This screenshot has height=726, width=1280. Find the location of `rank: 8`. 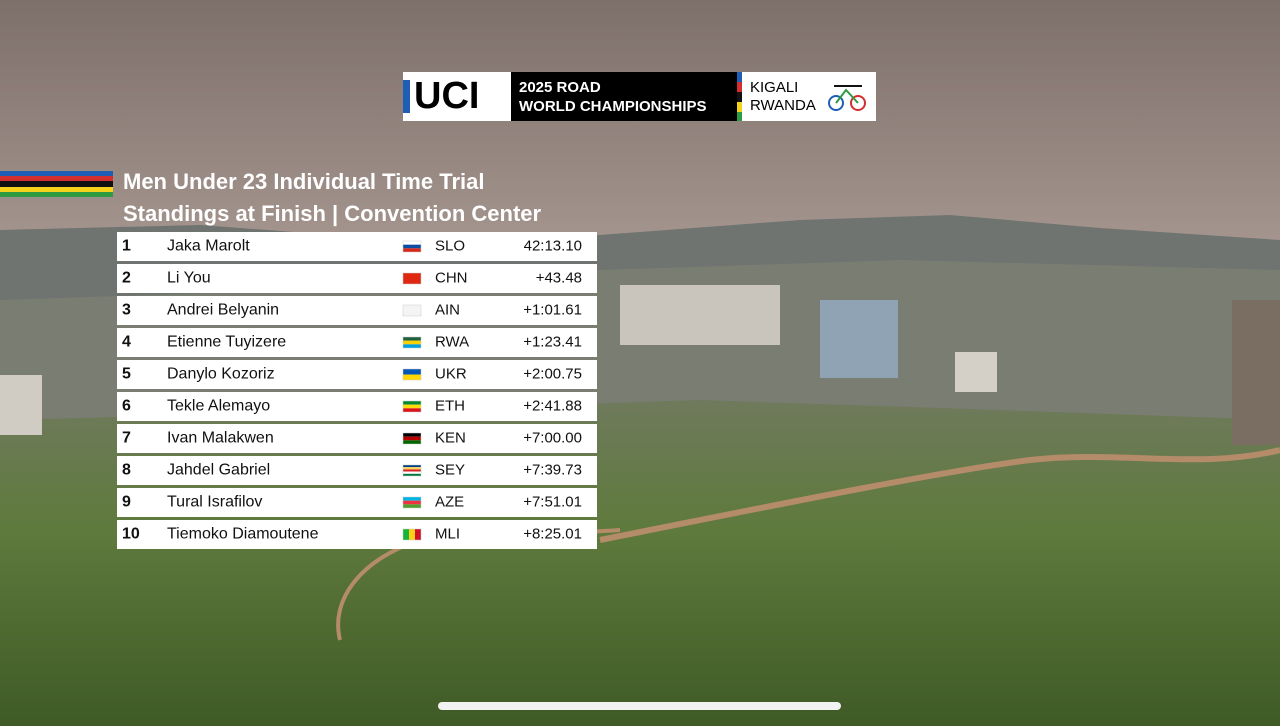

rank: 8 is located at coordinates (126, 470).